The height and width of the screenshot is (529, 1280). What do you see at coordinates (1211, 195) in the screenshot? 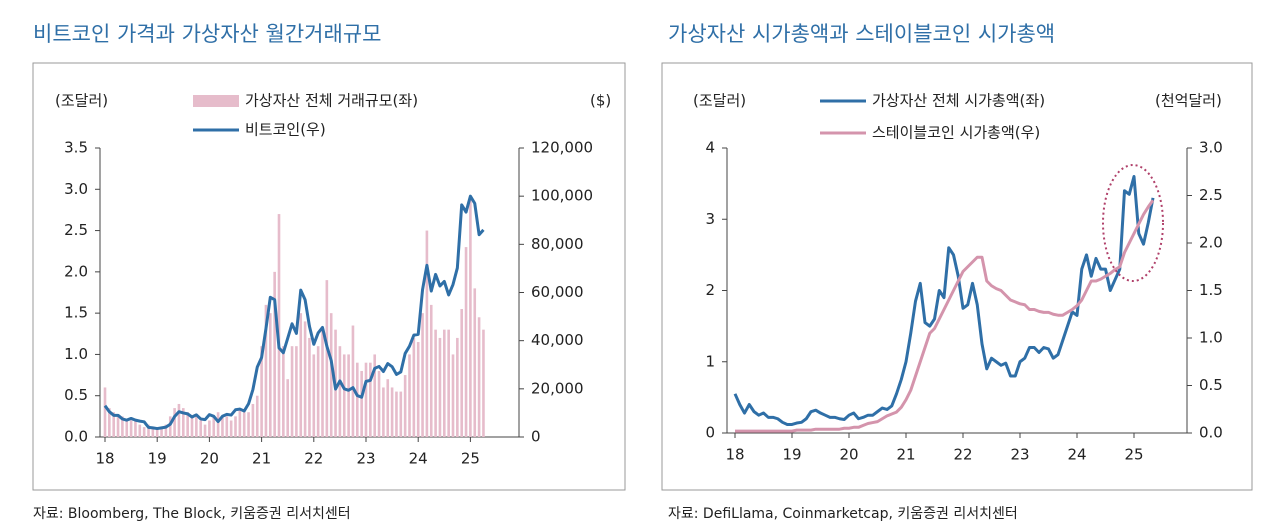
I see `y2-tick-label: 2.5` at bounding box center [1211, 195].